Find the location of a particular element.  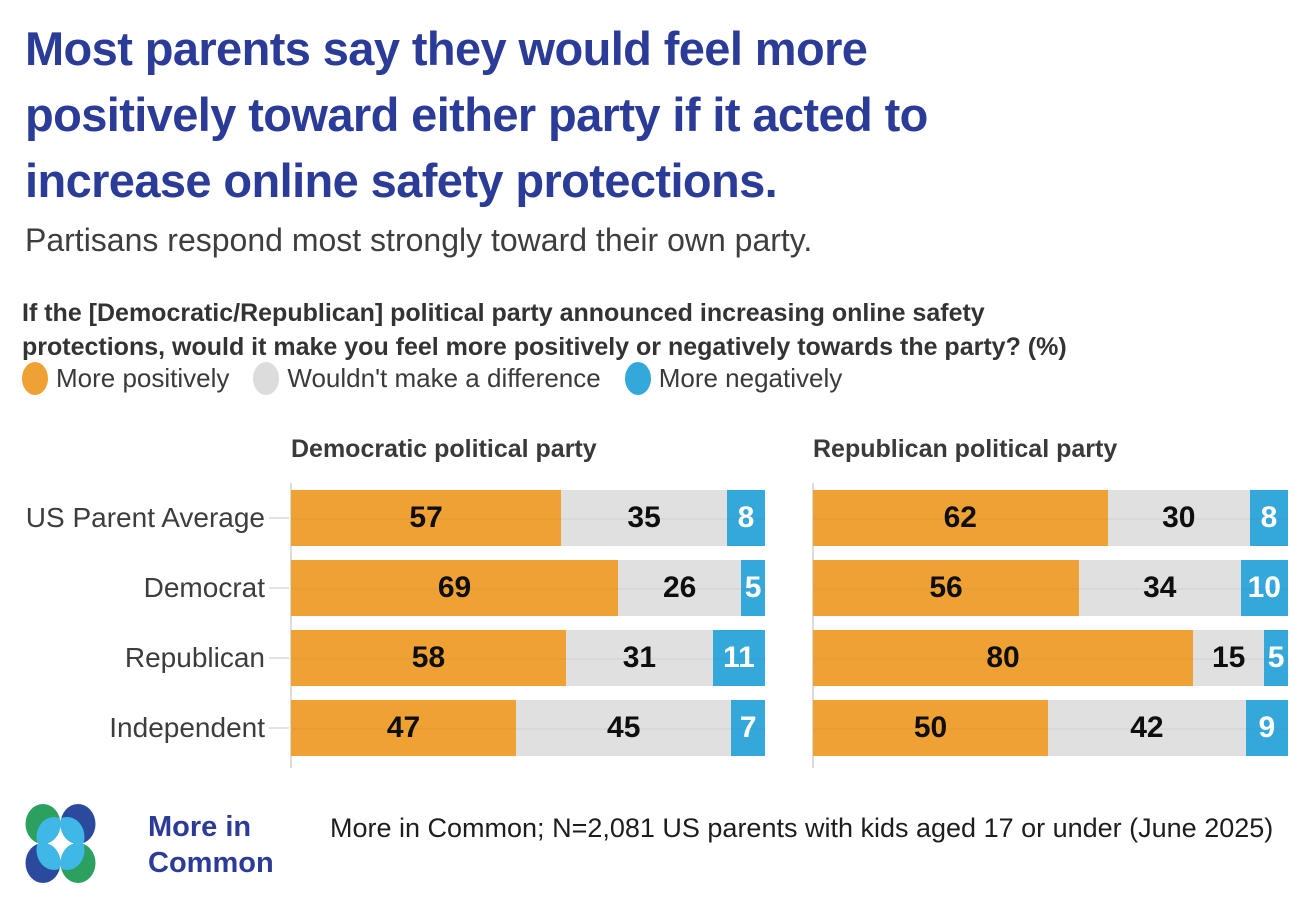

row-label: Democrat is located at coordinates (155, 588).